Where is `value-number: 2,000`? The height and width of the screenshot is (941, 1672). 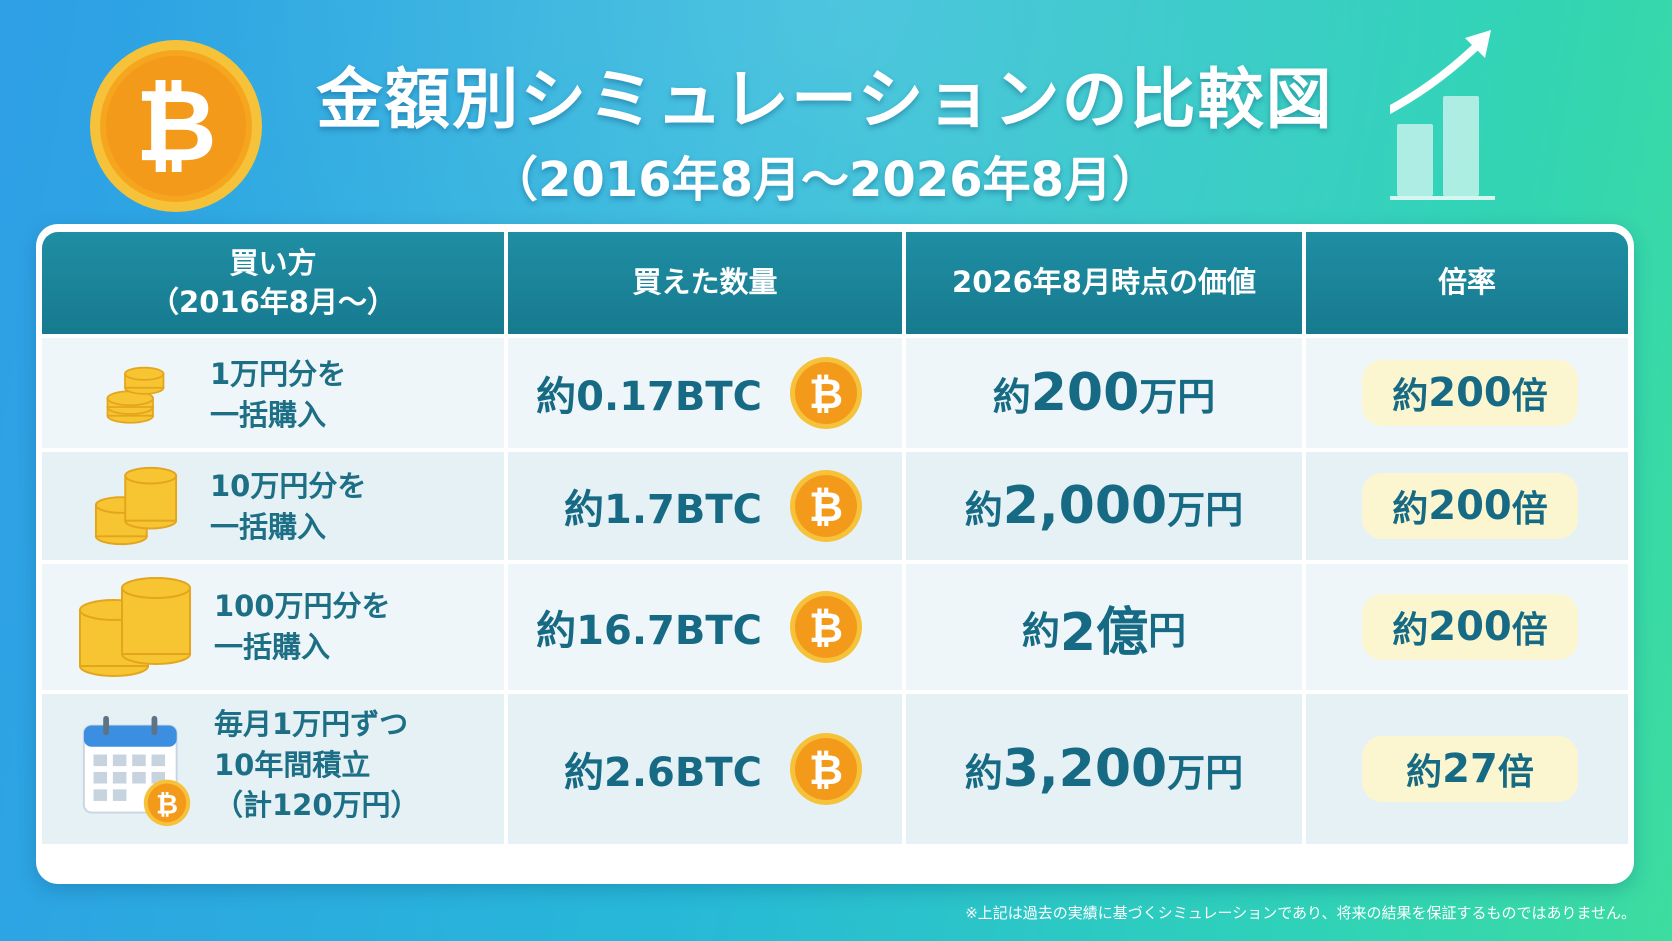
value-number: 2,000 is located at coordinates (1085, 506).